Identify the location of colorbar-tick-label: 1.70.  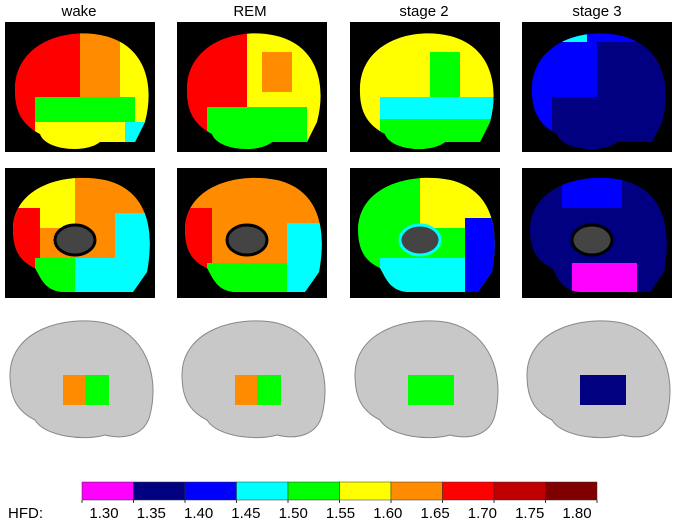
(482, 513).